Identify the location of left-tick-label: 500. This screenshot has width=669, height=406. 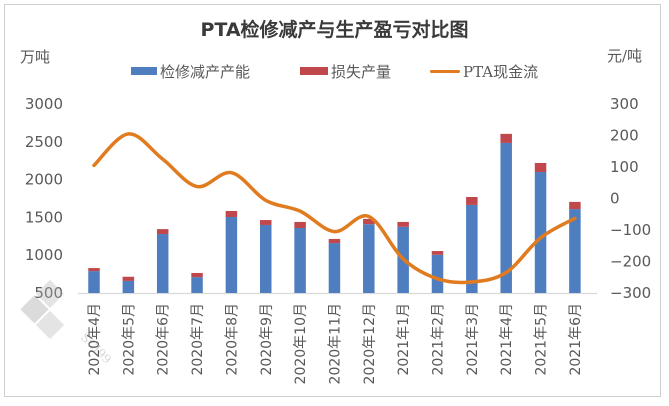
(48, 293).